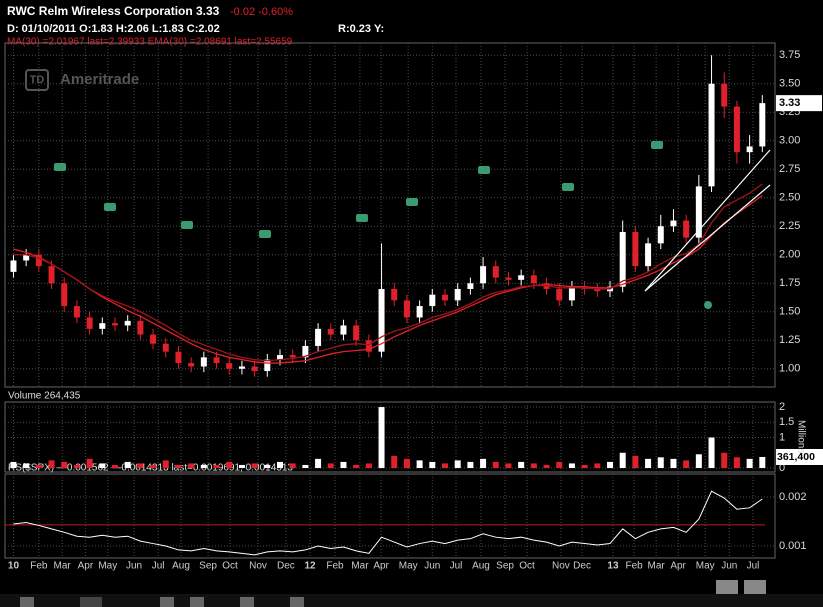 This screenshot has height=607, width=823. I want to click on symbol: RWC Relm Wireless Corporation, so click(100, 11).